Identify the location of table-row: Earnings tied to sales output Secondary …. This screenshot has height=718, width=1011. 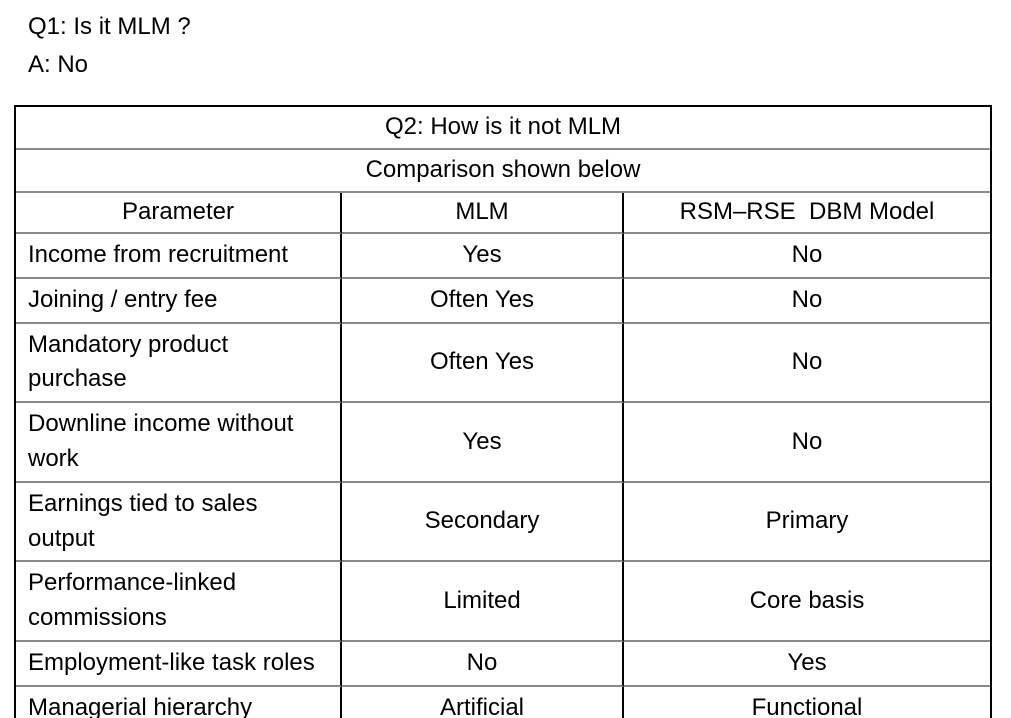
(503, 522).